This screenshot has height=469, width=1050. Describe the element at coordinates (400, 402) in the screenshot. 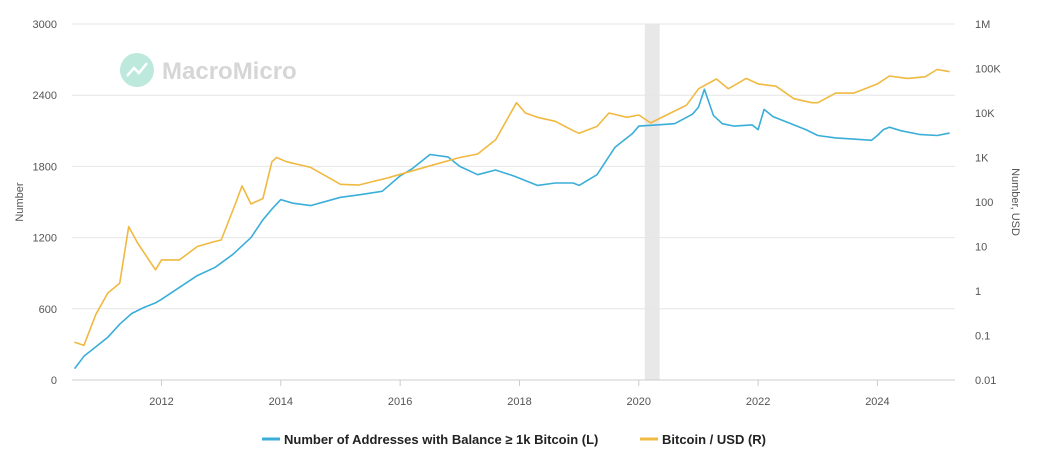

I see `x-tick-label-2: 2016` at that location.